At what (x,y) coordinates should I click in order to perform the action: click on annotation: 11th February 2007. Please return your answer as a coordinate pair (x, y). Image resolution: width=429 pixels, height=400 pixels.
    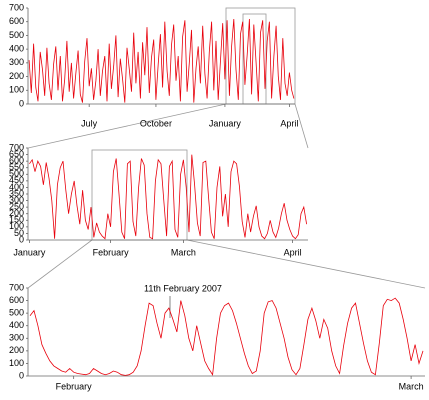
    Looking at the image, I should click on (183, 288).